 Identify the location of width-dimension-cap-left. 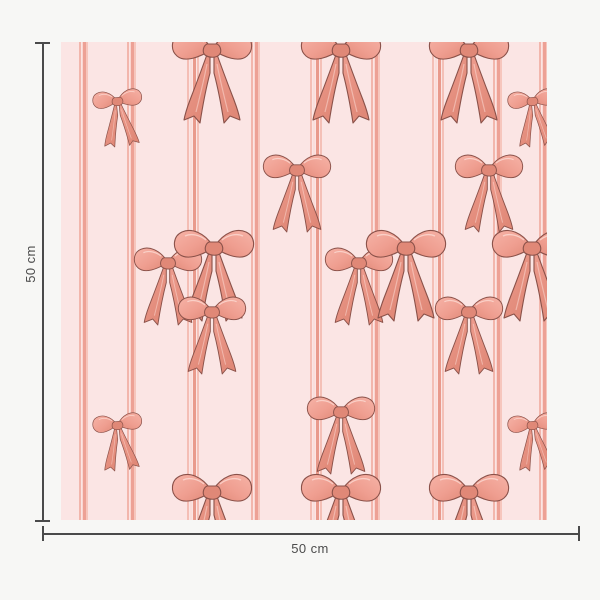
(43, 533).